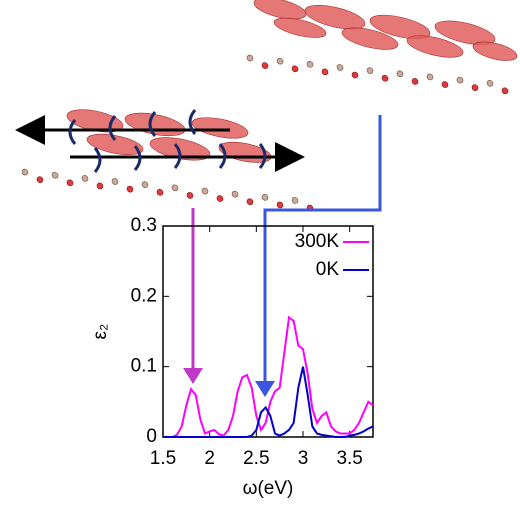 The width and height of the screenshot is (520, 507). What do you see at coordinates (151, 436) in the screenshot?
I see `y-tick-label: 0` at bounding box center [151, 436].